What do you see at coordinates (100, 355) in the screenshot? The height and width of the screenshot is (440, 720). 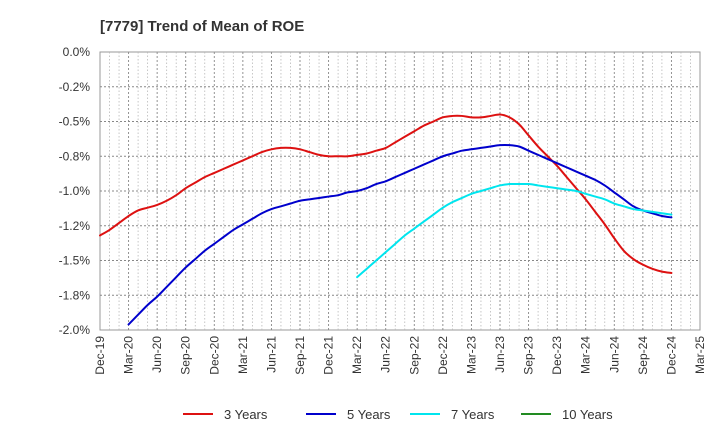 I see `x-tick-label: Dec-19` at bounding box center [100, 355].